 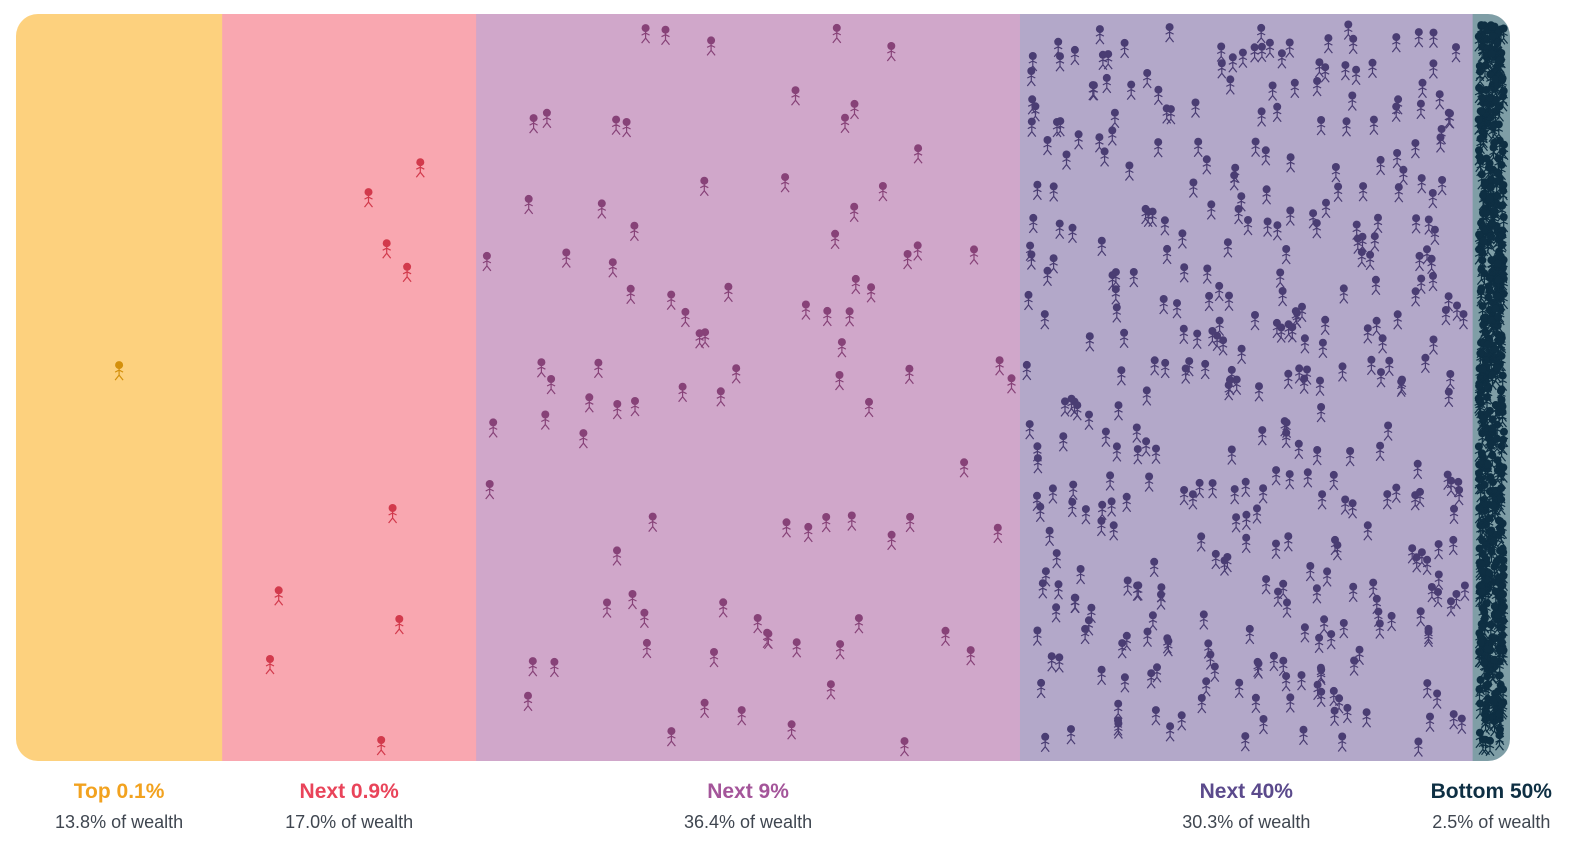 What do you see at coordinates (748, 822) in the screenshot?
I see `wealth-share: 36.4% of wealth` at bounding box center [748, 822].